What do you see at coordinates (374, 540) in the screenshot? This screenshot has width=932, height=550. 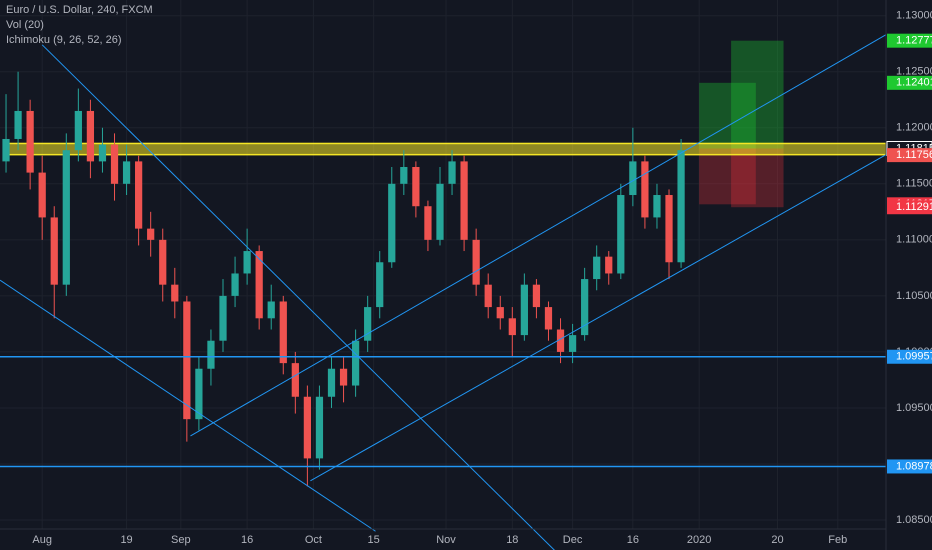 I see `x-tick-label: 15` at bounding box center [374, 540].